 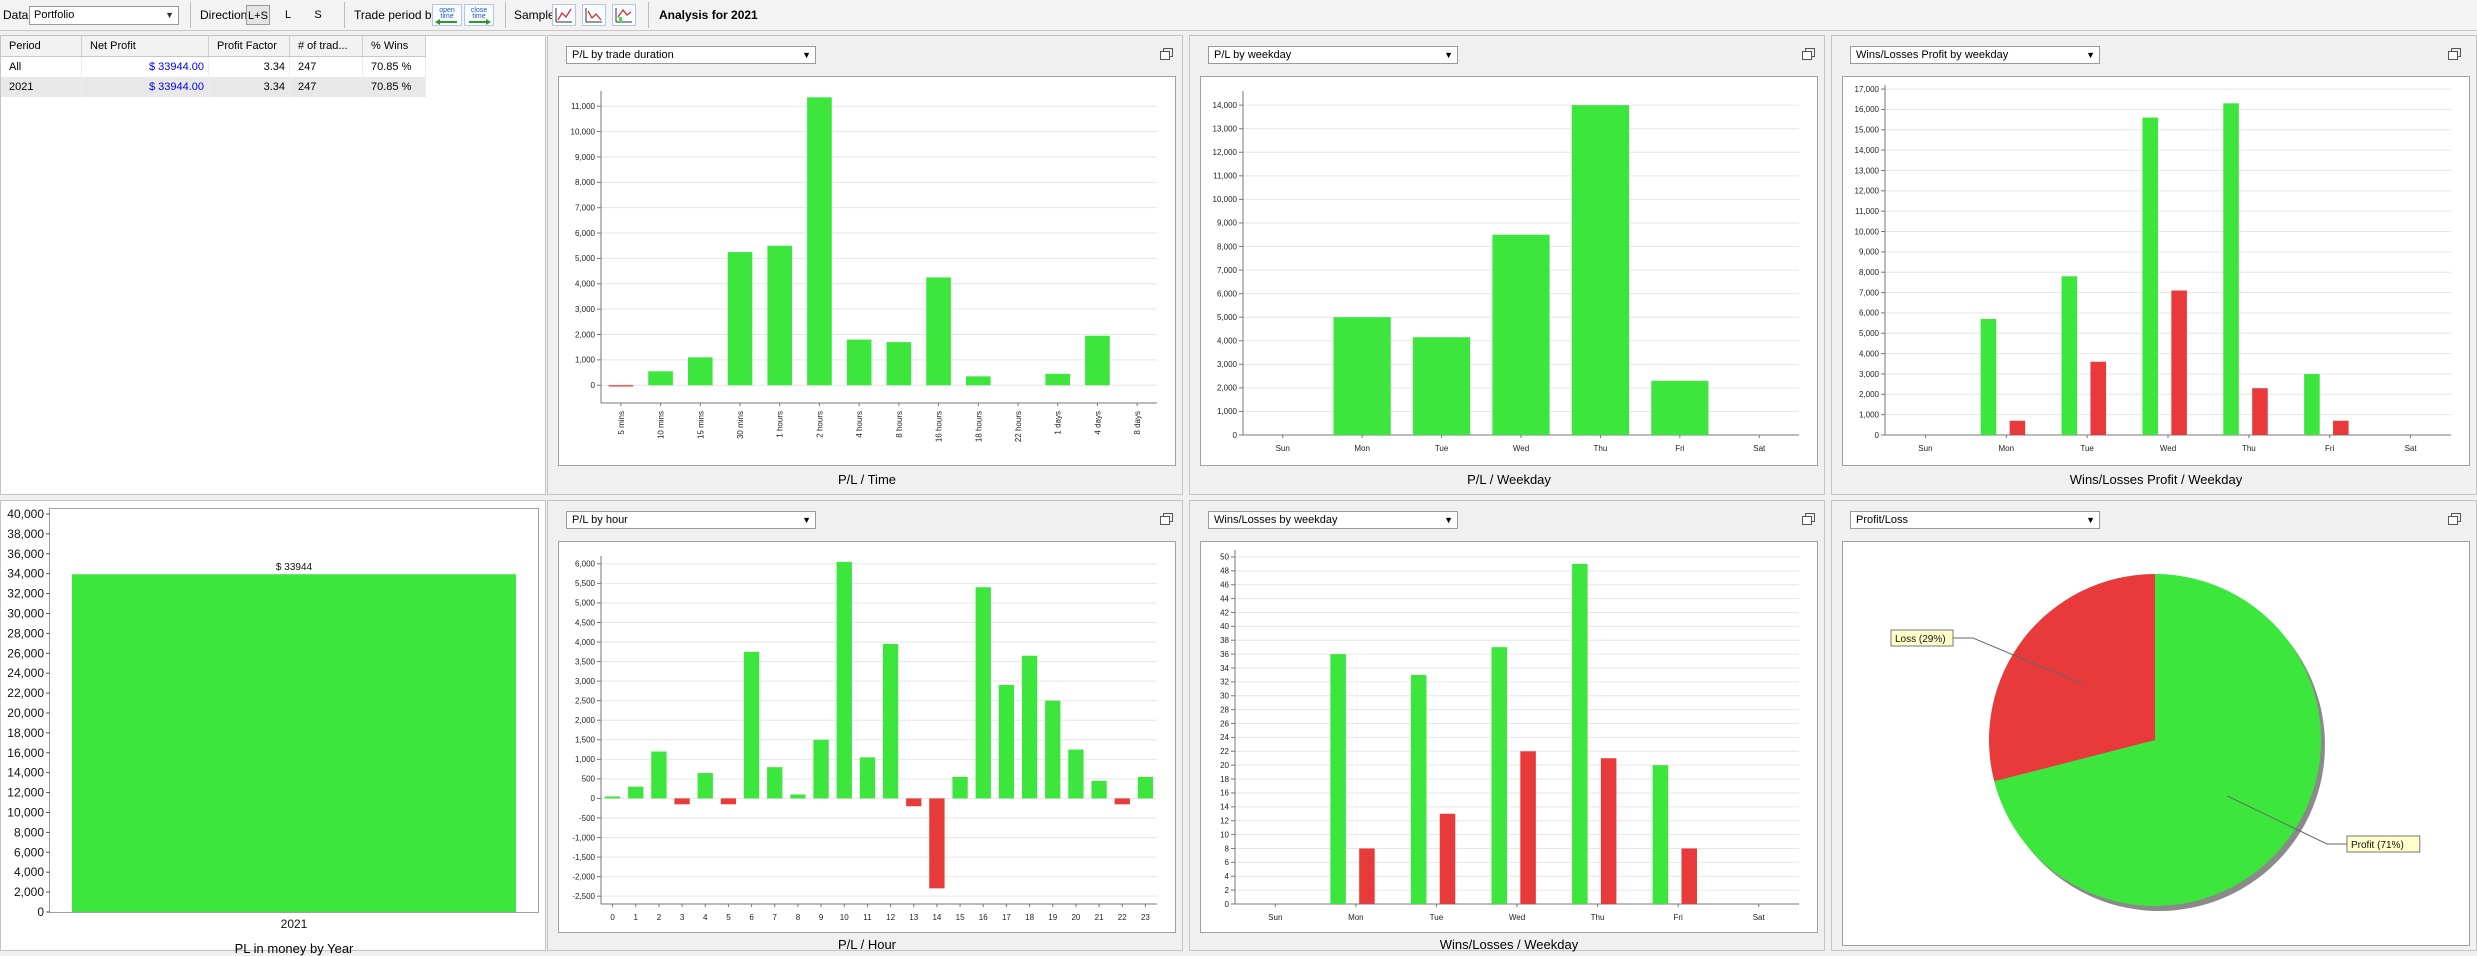 What do you see at coordinates (623, 55) in the screenshot?
I see `chart-type-select-value: P/L by trade duration` at bounding box center [623, 55].